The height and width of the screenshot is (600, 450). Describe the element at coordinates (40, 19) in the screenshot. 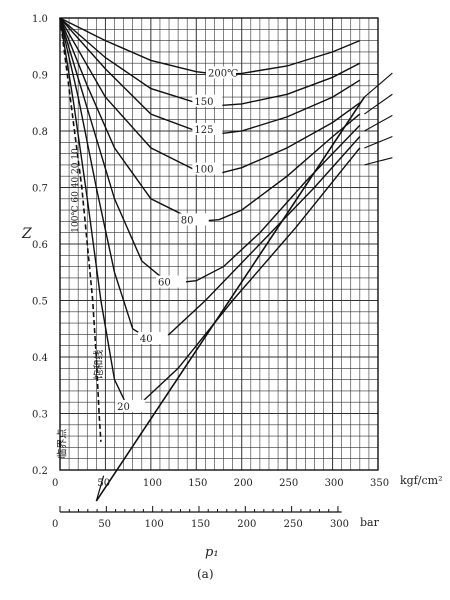

I see `y-tick-label: 1.0` at that location.